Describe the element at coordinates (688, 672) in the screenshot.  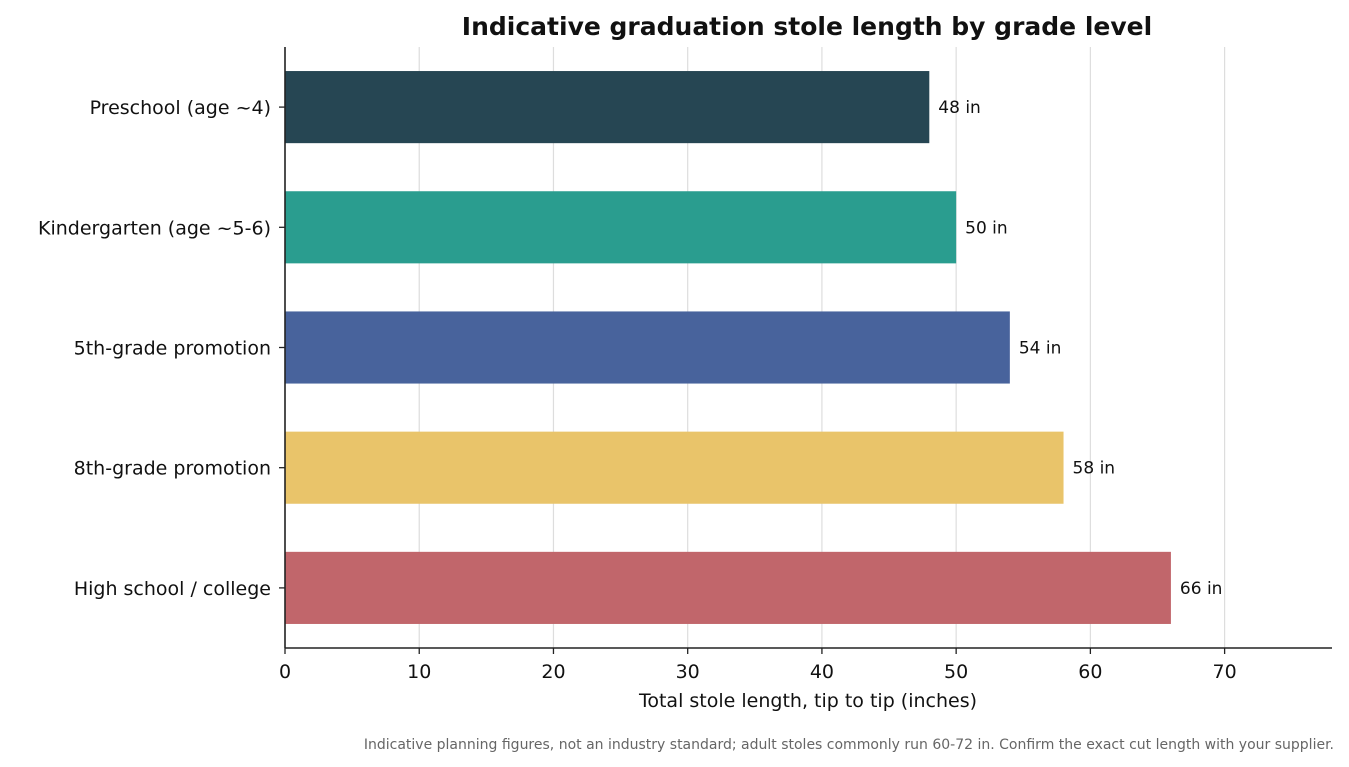
I see `x-tick-label: 30` at that location.